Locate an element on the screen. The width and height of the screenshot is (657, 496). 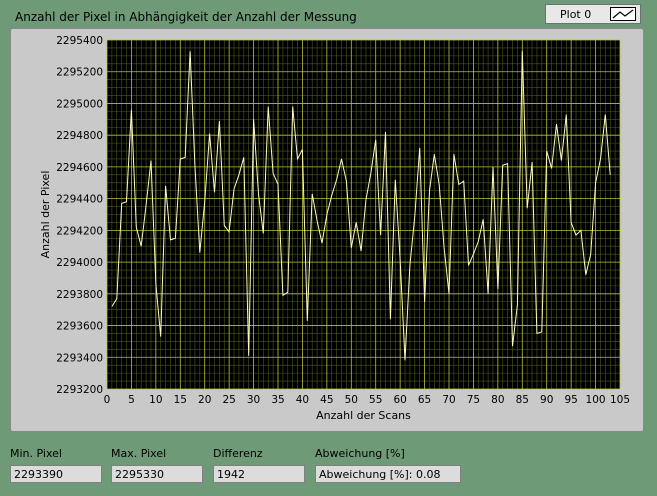
y-tick-label: 2294800 is located at coordinates (79, 136).